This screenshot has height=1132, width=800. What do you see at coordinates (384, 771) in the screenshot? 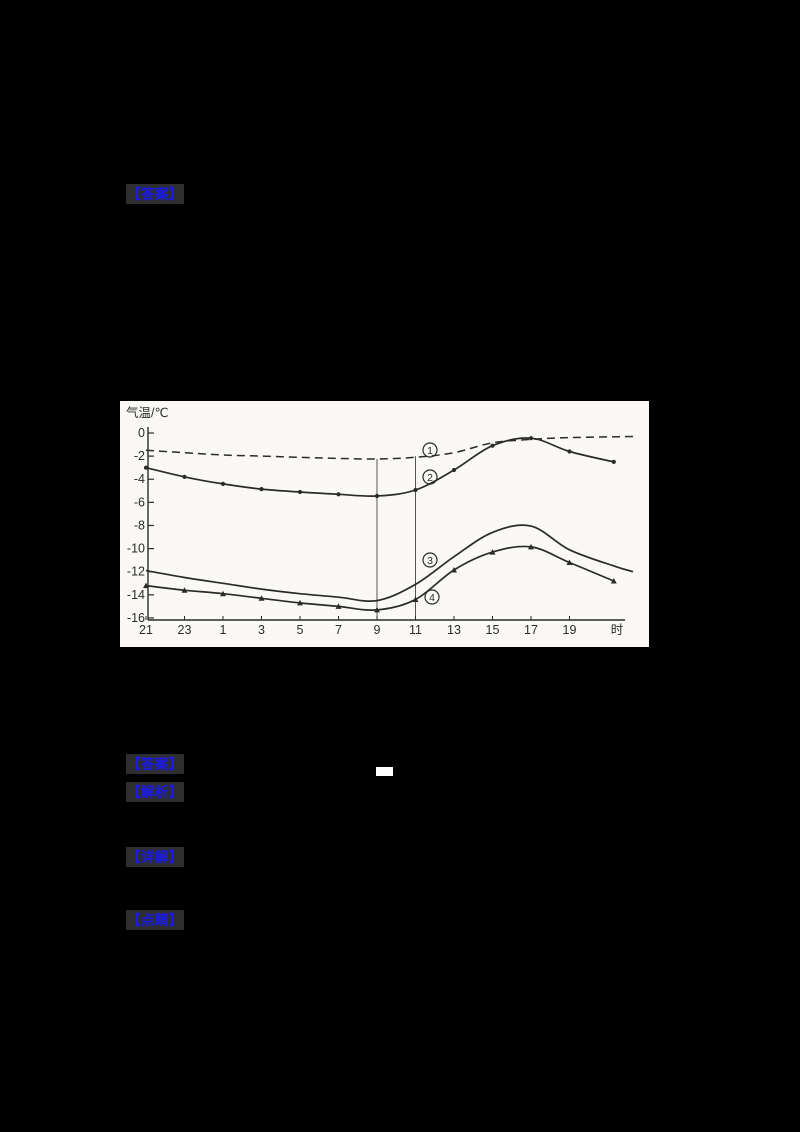
I see `answer-blank-dash-mark` at bounding box center [384, 771].